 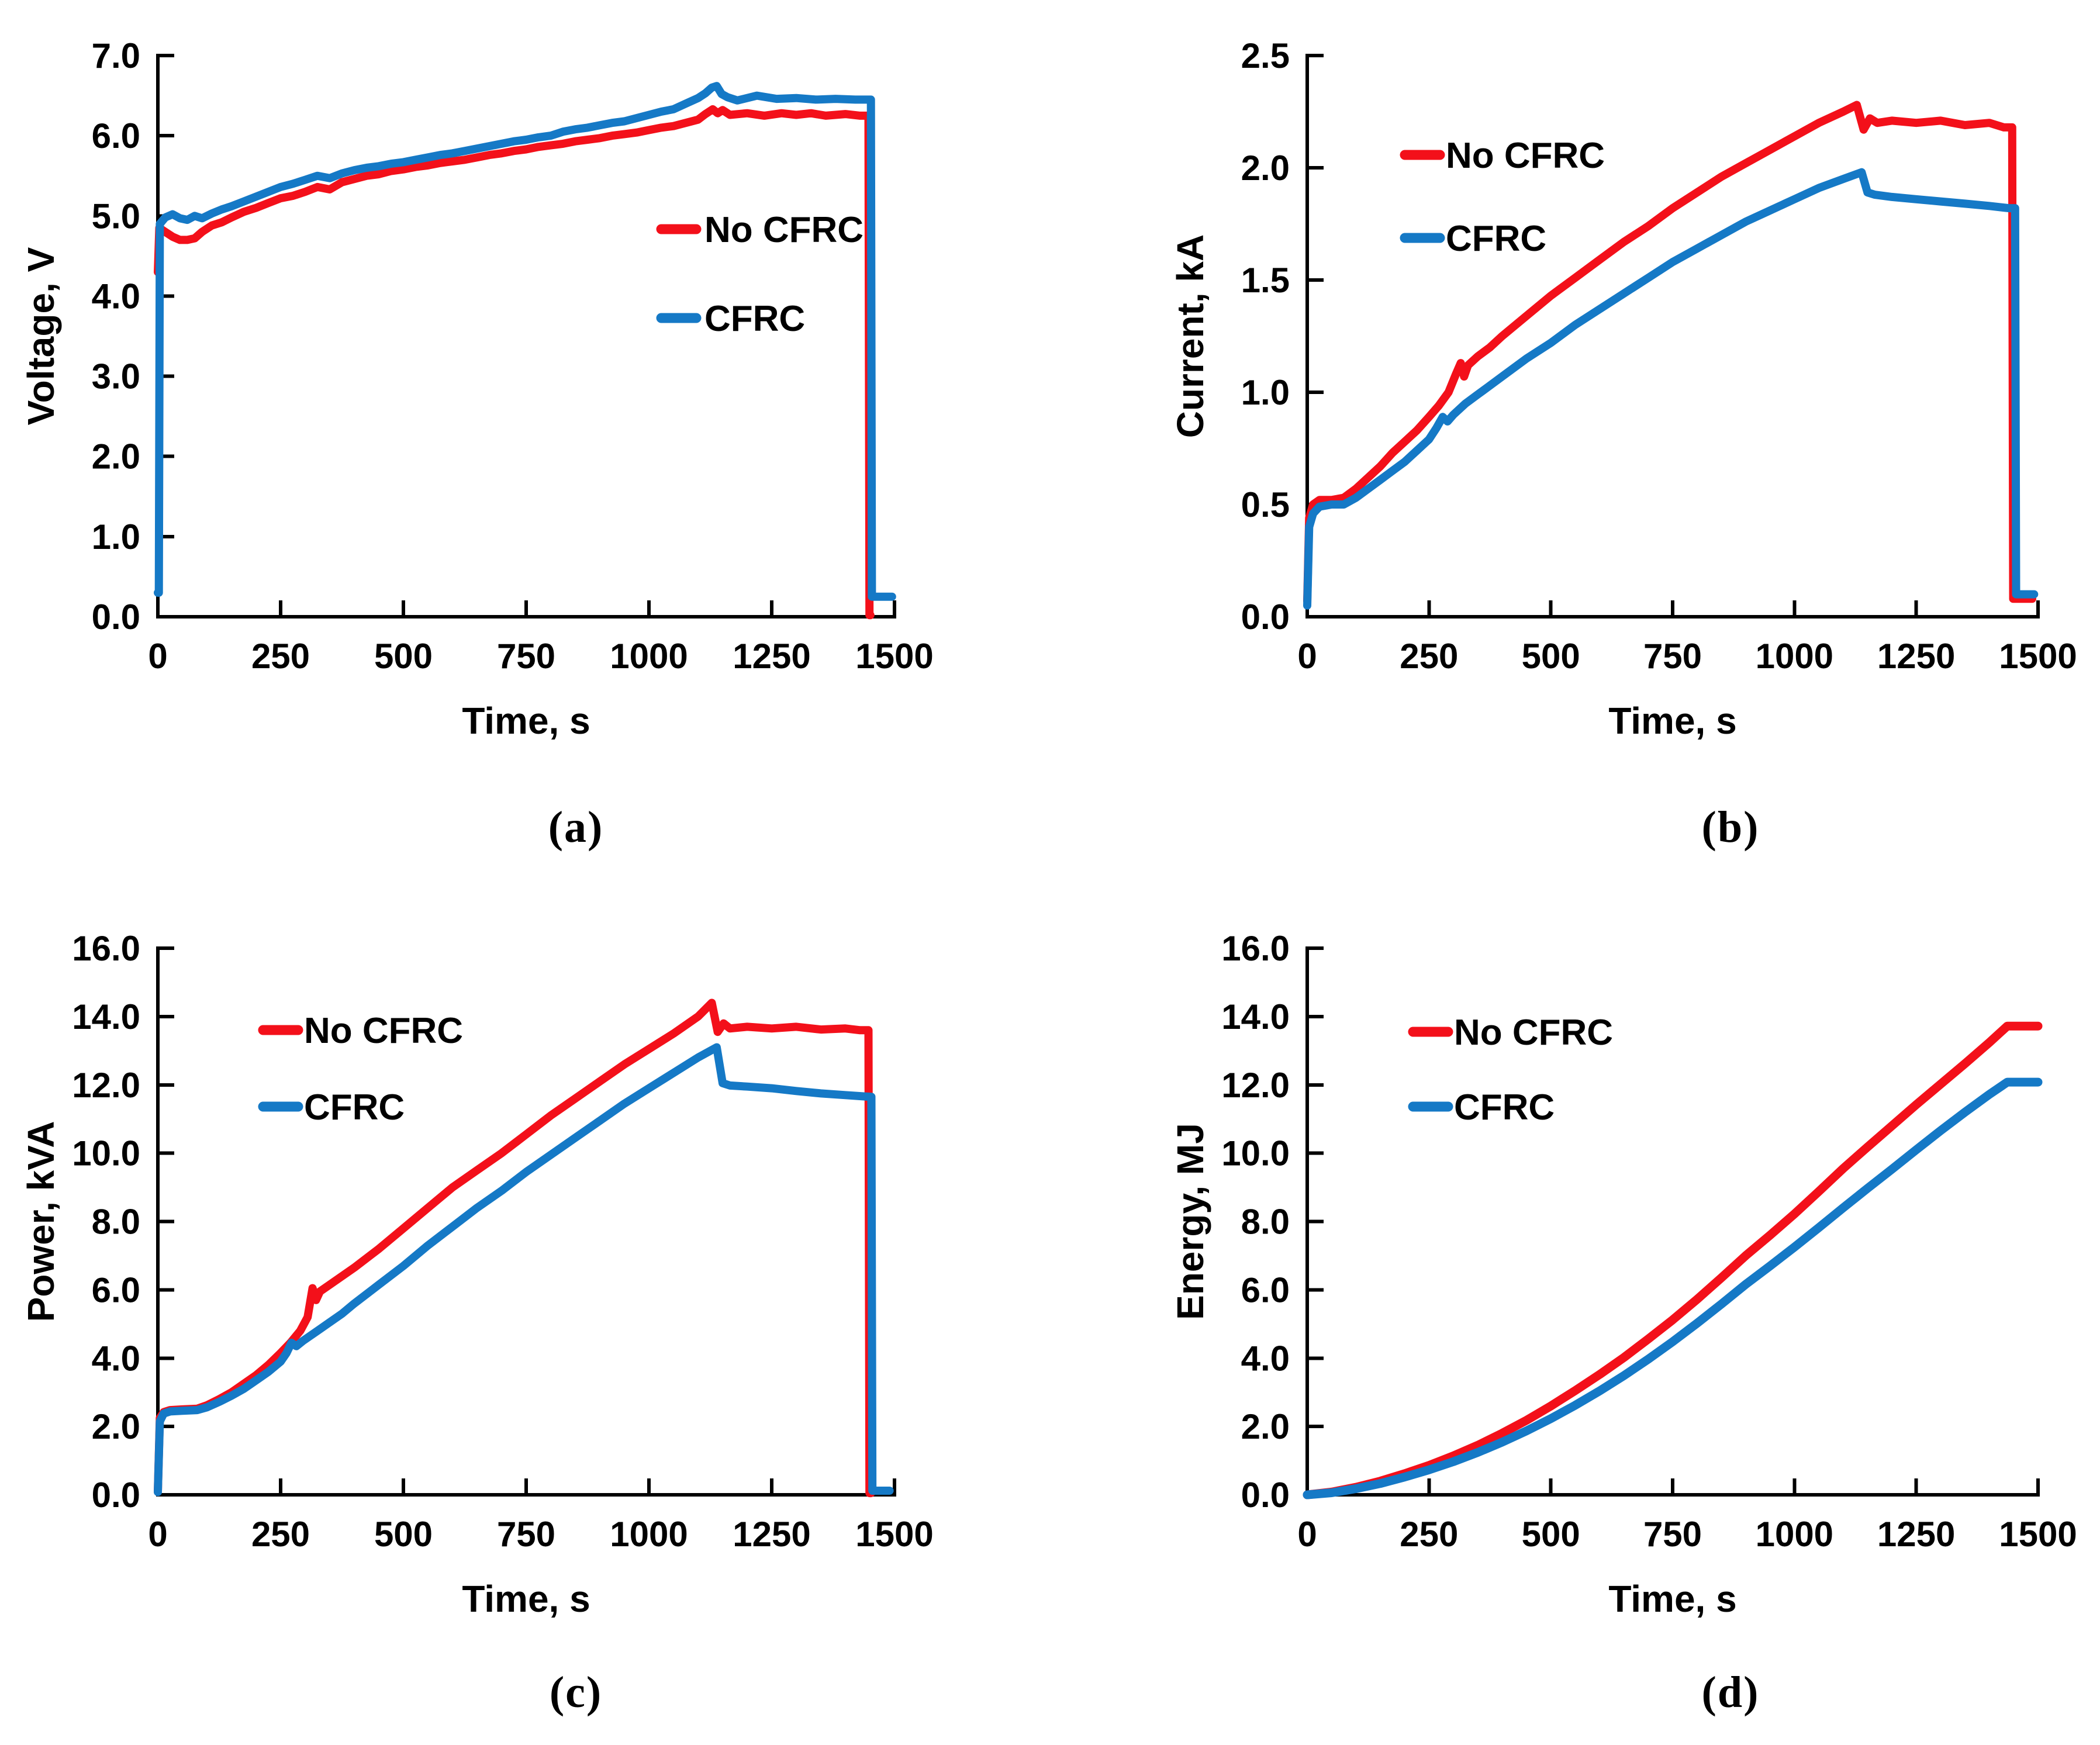 What do you see at coordinates (1731, 827) in the screenshot?
I see `caption-b: (b)` at bounding box center [1731, 827].